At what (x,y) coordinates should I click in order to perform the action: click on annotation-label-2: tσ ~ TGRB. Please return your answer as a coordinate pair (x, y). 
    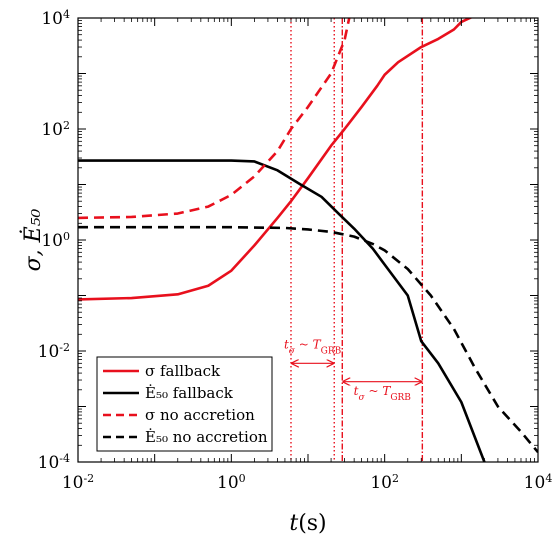
    Looking at the image, I should click on (383, 393).